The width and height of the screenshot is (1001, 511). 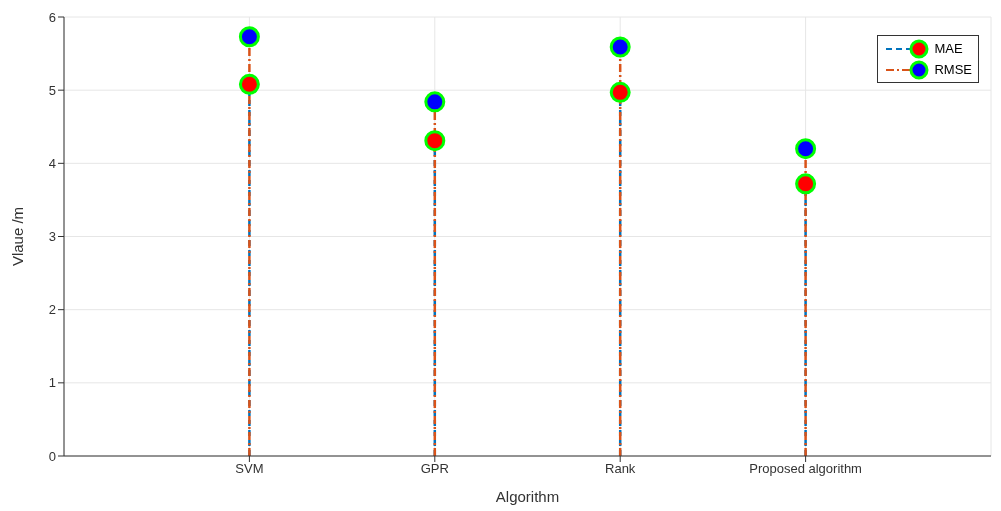 What do you see at coordinates (805, 469) in the screenshot?
I see `x-tick-label: Proposed algorithm` at bounding box center [805, 469].